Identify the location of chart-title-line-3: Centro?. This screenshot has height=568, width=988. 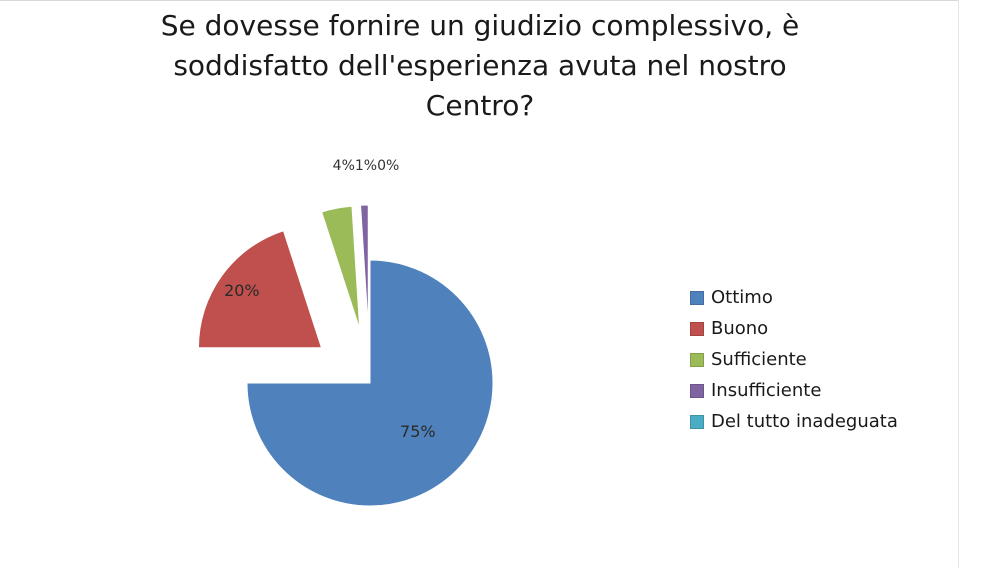
(480, 105).